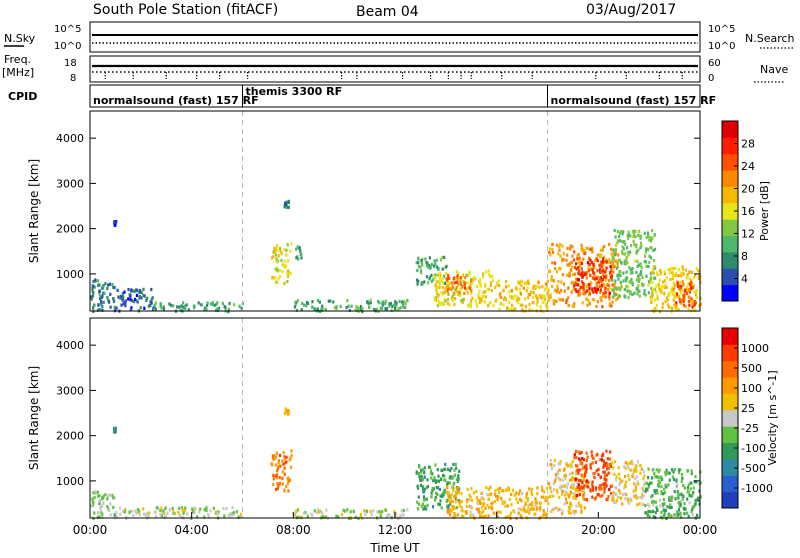 This screenshot has width=800, height=558. I want to click on x-tick-label: 16:00, so click(496, 530).